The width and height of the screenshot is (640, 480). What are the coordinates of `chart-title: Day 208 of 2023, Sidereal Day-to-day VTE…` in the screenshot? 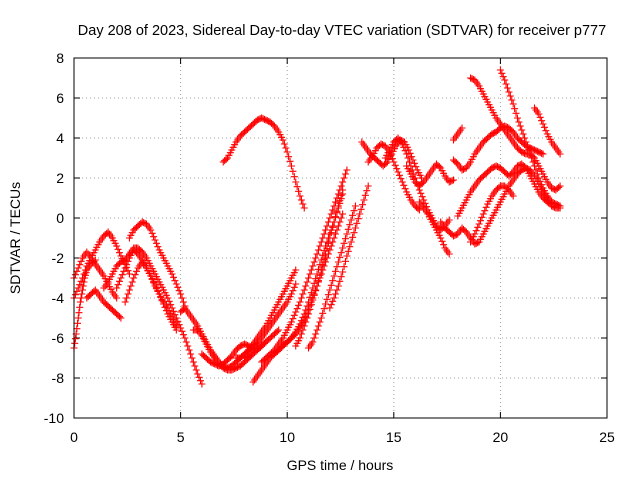 It's located at (342, 31).